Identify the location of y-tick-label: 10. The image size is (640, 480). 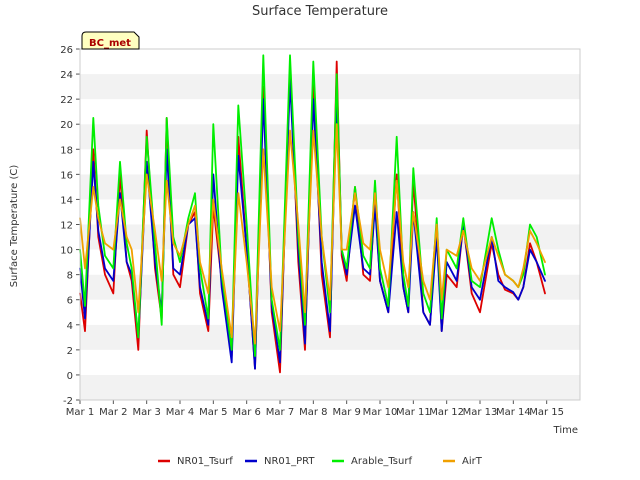
(66, 251).